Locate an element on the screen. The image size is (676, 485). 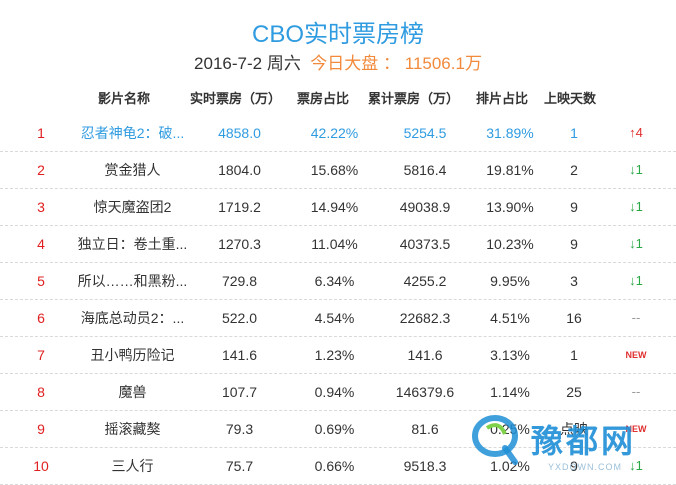
watermark-logo-icon is located at coordinates (495, 440).